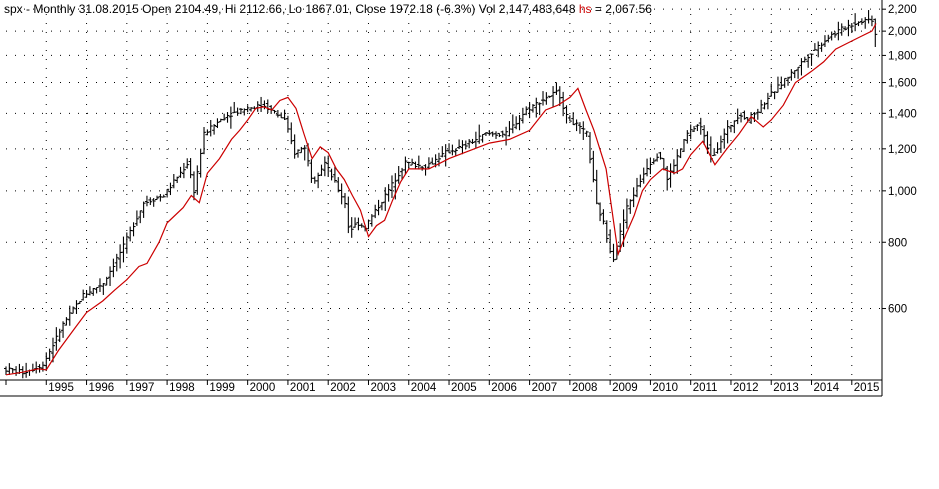 The image size is (939, 489). Describe the element at coordinates (383, 388) in the screenshot. I see `x-tick-label: 2003` at that location.